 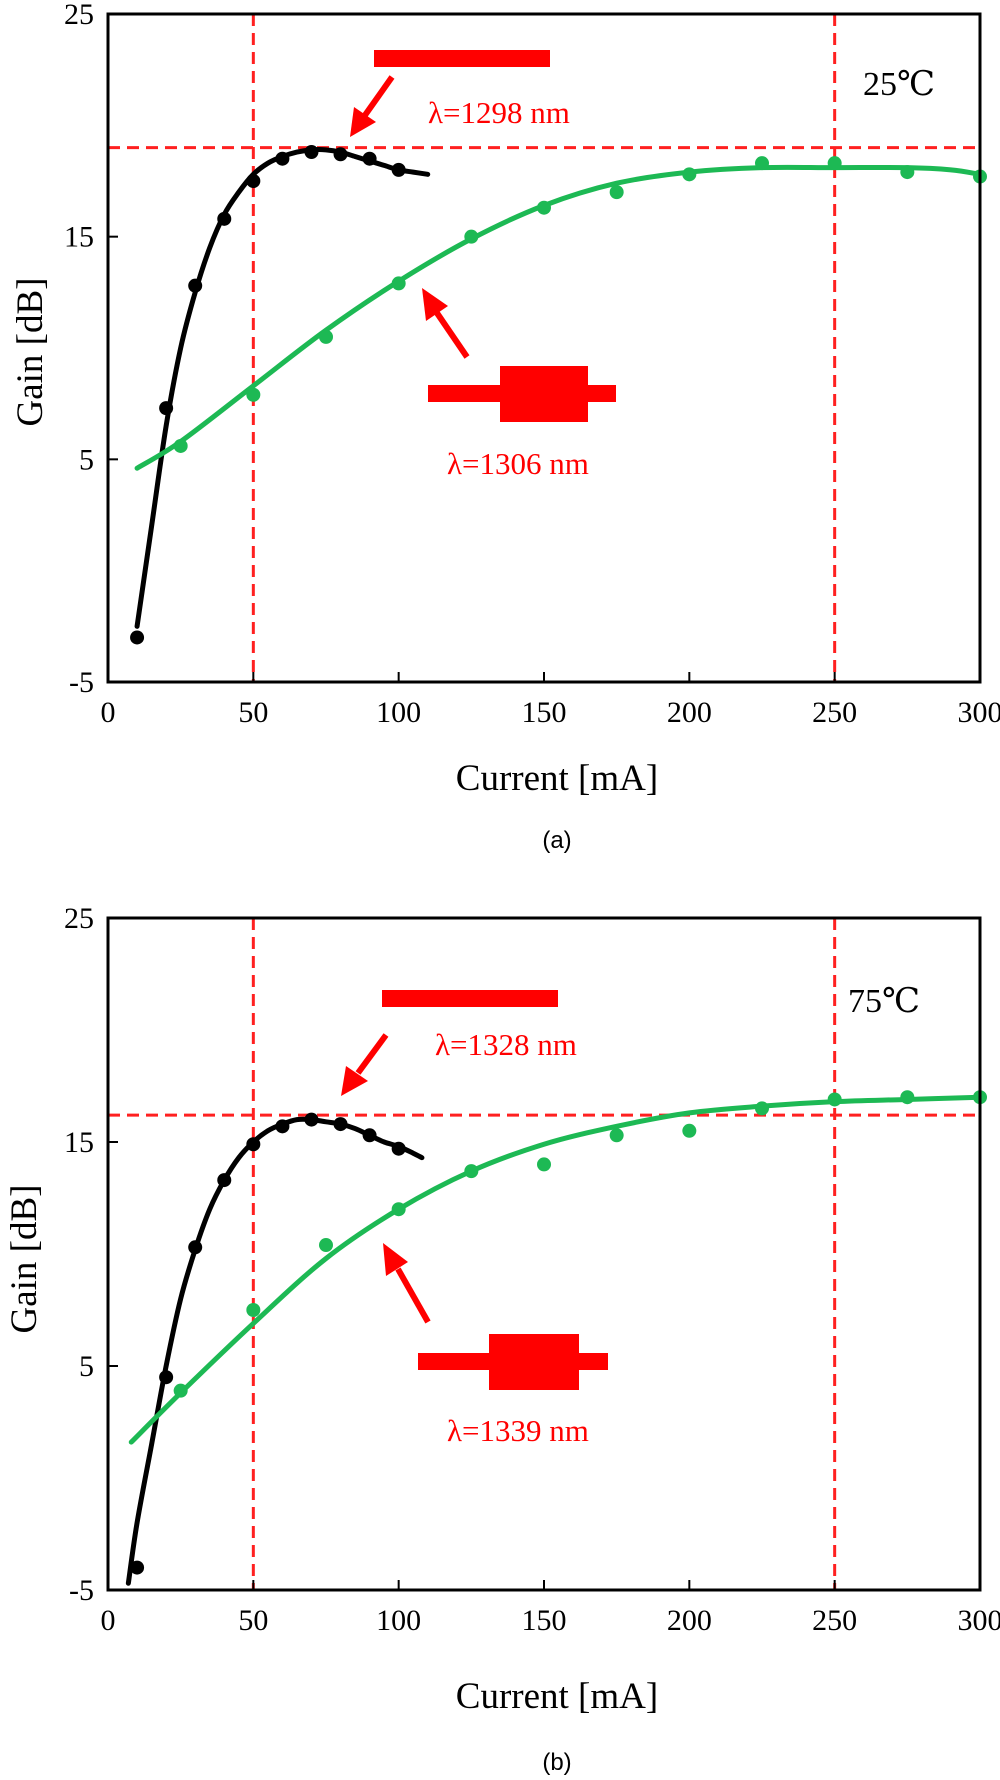 I want to click on wavelength-label-green: λ=1306 nm, so click(x=518, y=463).